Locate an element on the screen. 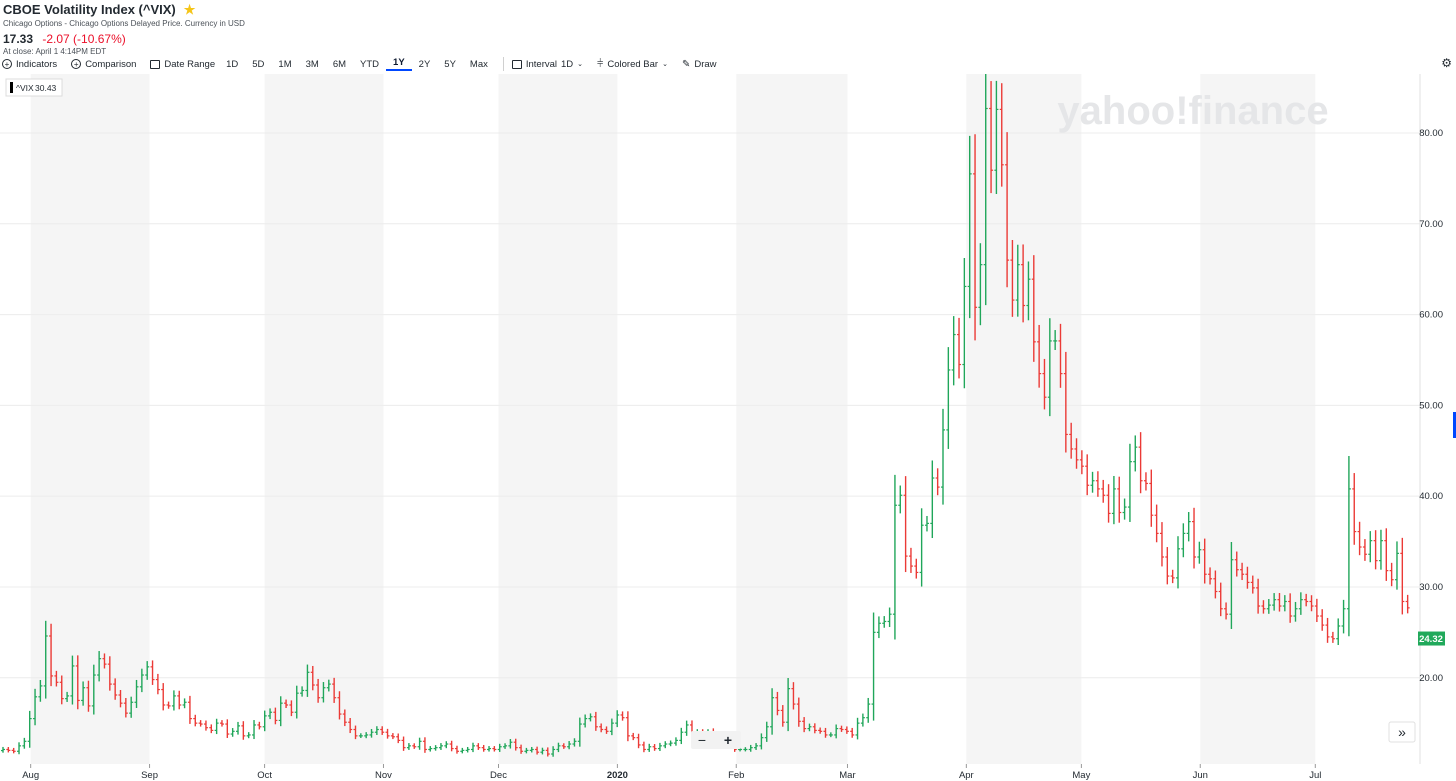 The image size is (1456, 781). range-button-2y: 2Y is located at coordinates (424, 64).